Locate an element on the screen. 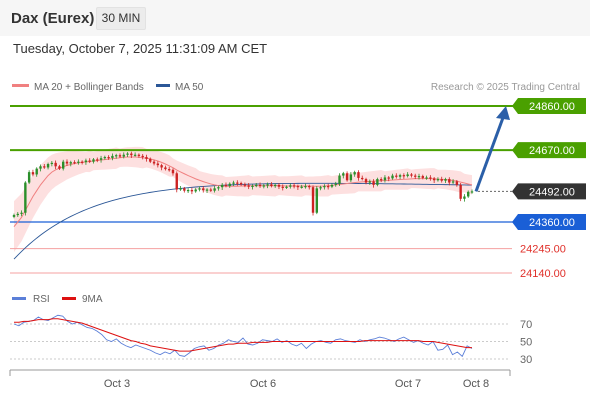 The image size is (590, 400). rsi-ma-line is located at coordinates (243, 335).